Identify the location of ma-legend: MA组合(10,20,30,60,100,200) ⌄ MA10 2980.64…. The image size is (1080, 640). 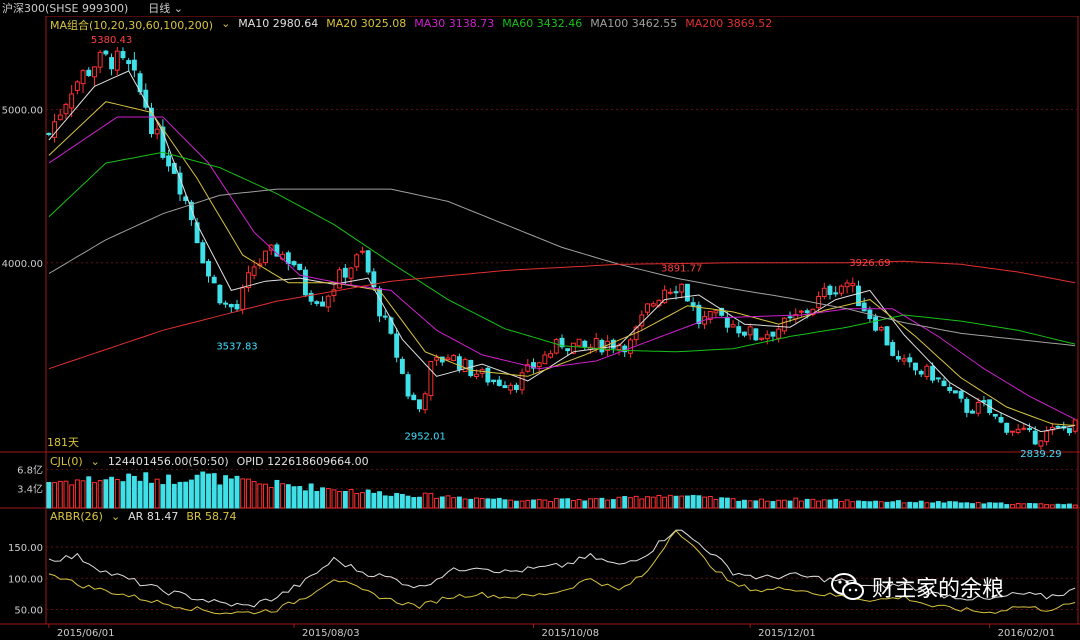
(411, 25).